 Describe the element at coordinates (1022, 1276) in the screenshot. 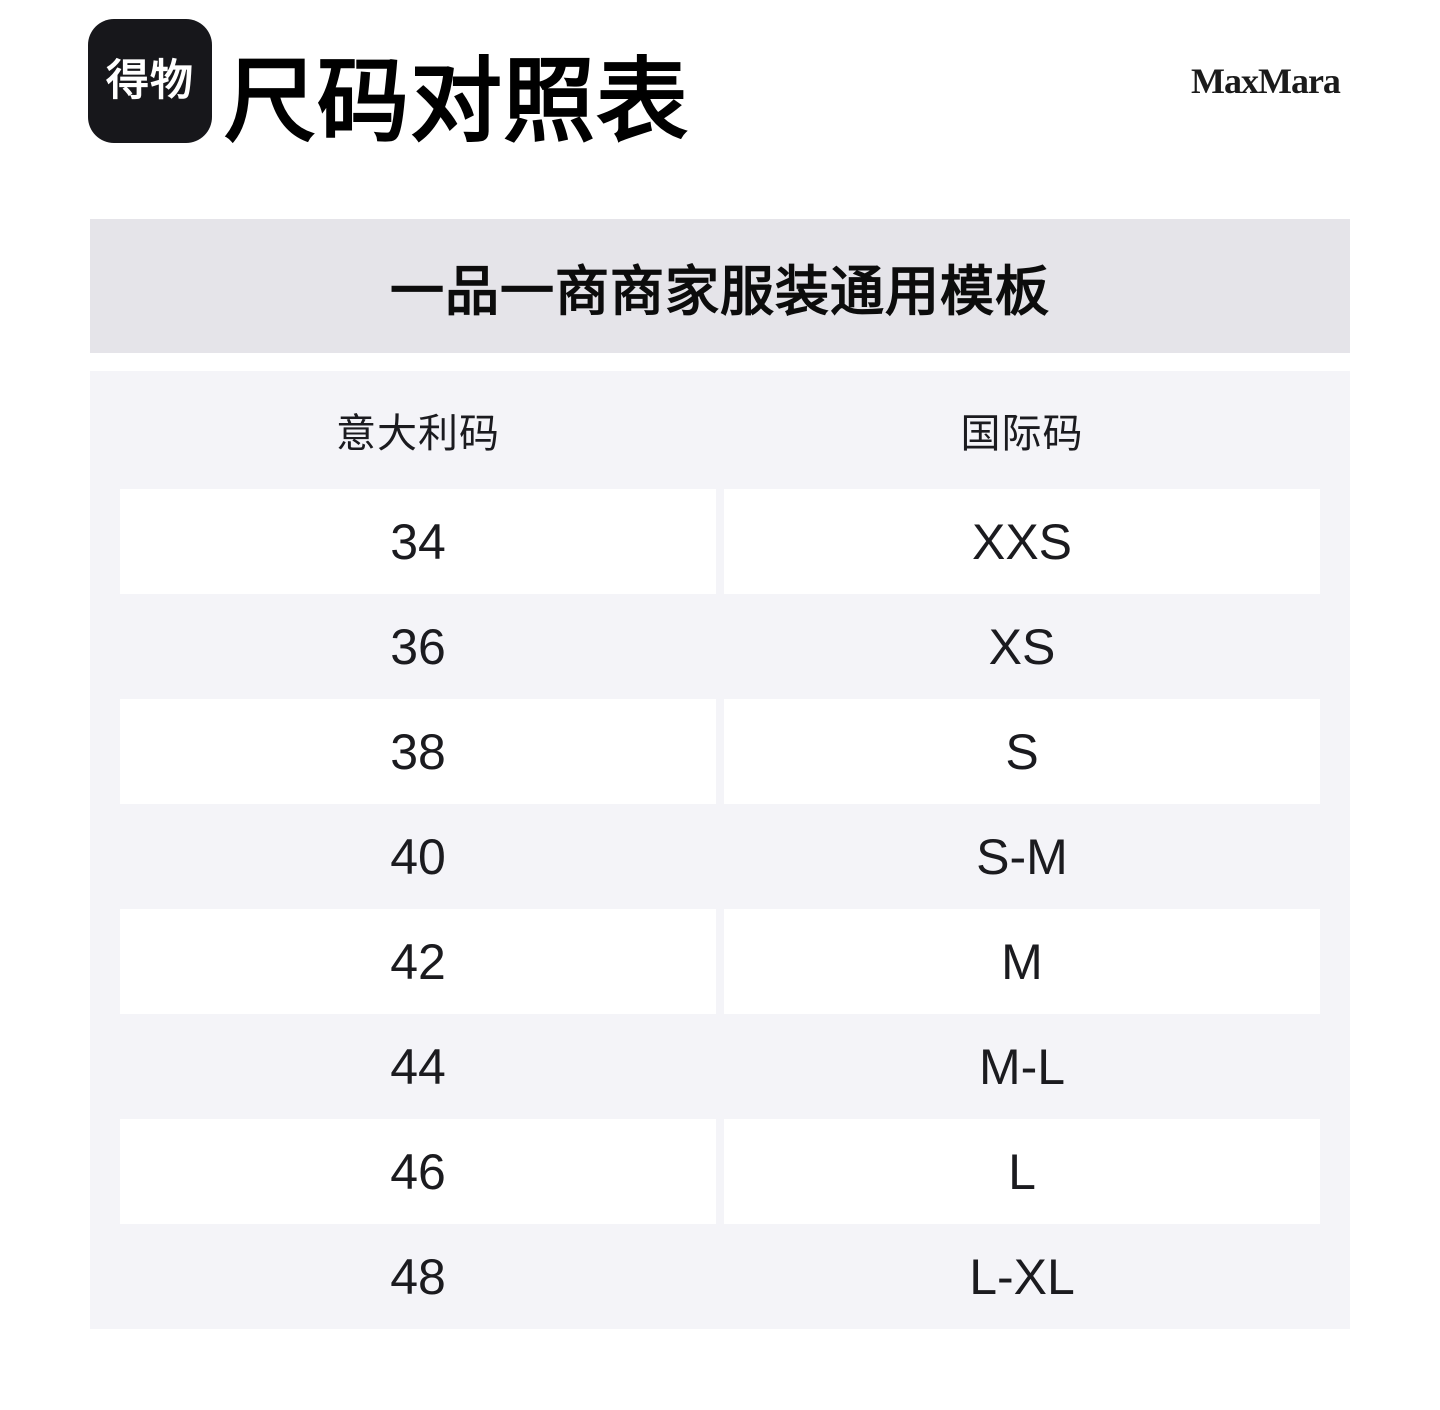

I see `international-size-cell: L-XL` at that location.